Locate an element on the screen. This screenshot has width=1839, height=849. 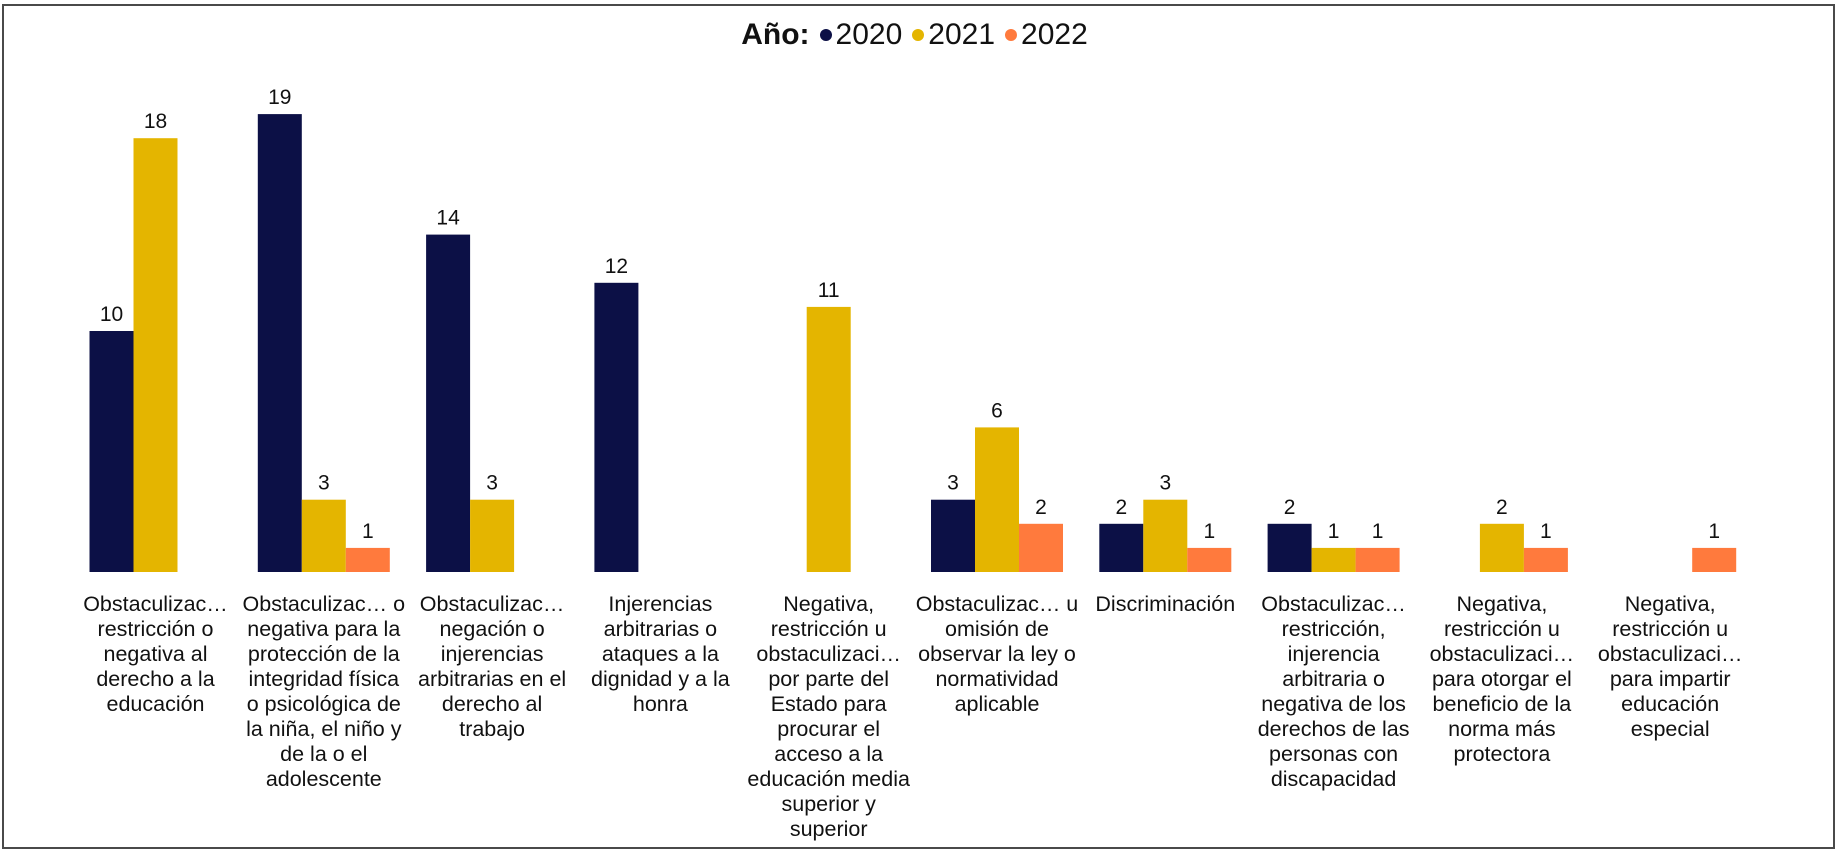
data-label-2021-cat-6: 6 is located at coordinates (997, 410).